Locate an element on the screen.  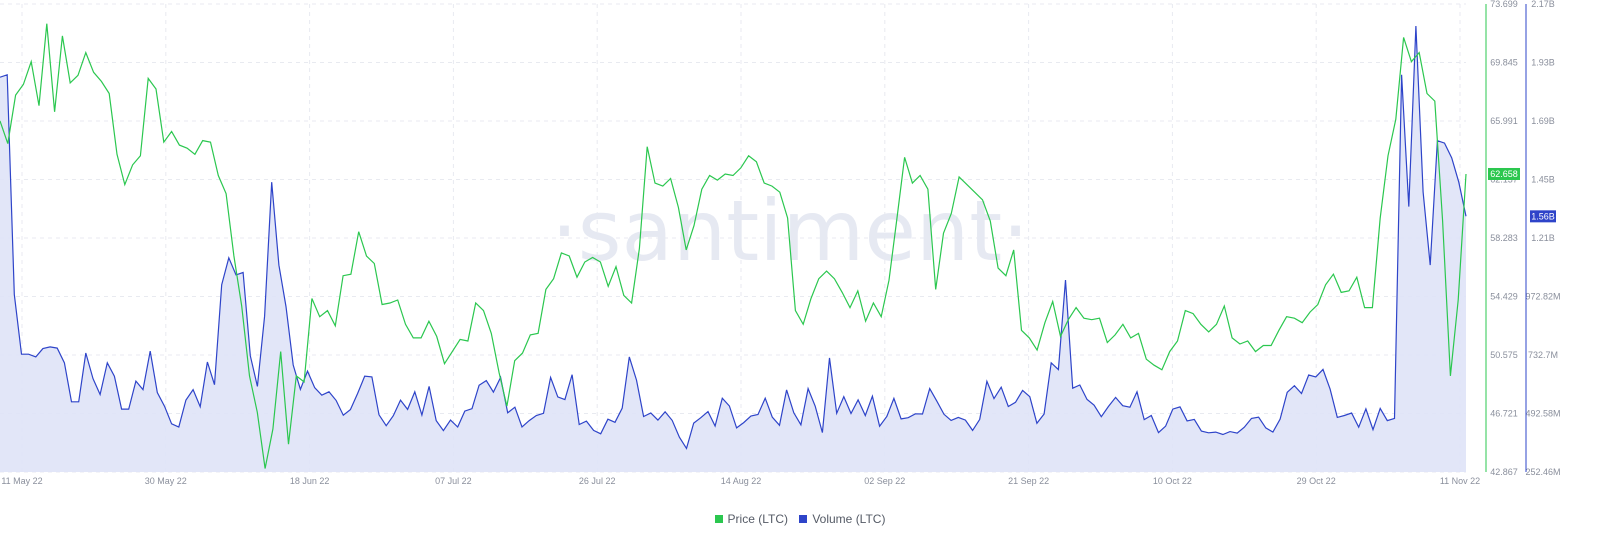
y-right-tick-label: 2.17B is located at coordinates (1543, 4).